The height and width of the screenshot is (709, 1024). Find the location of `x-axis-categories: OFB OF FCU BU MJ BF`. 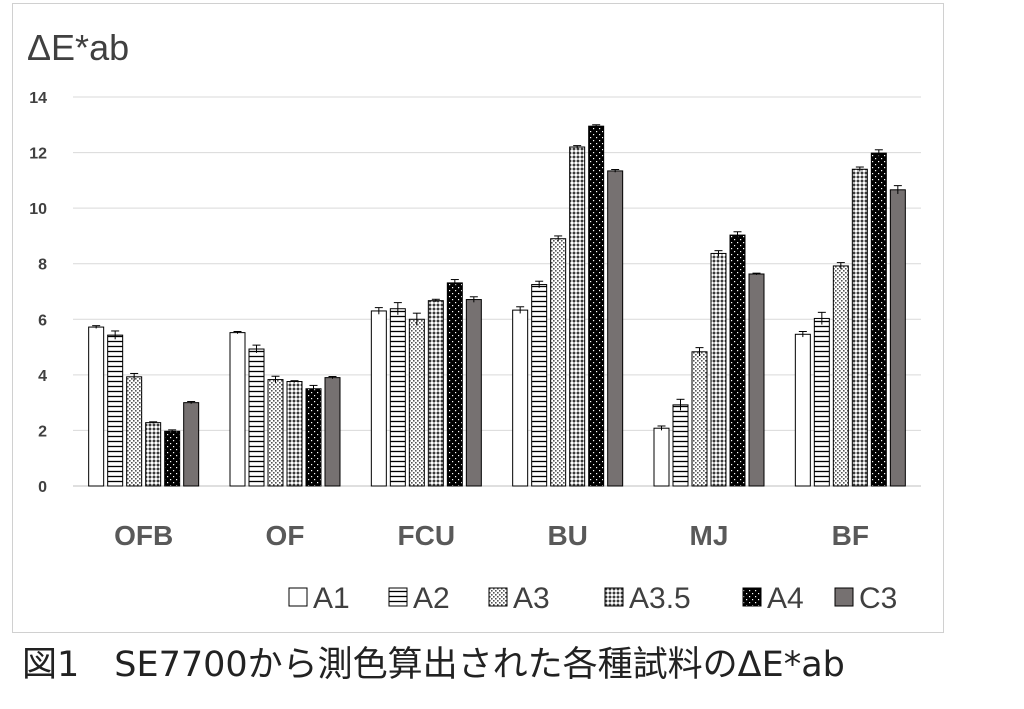

x-axis-categories: OFB OF FCU BU MJ BF is located at coordinates (491, 535).